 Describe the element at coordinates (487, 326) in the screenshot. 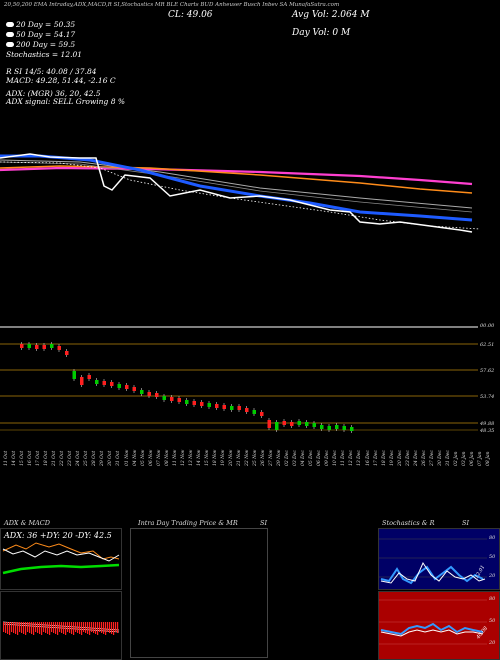

I see `price-axis-top: 00.00` at that location.